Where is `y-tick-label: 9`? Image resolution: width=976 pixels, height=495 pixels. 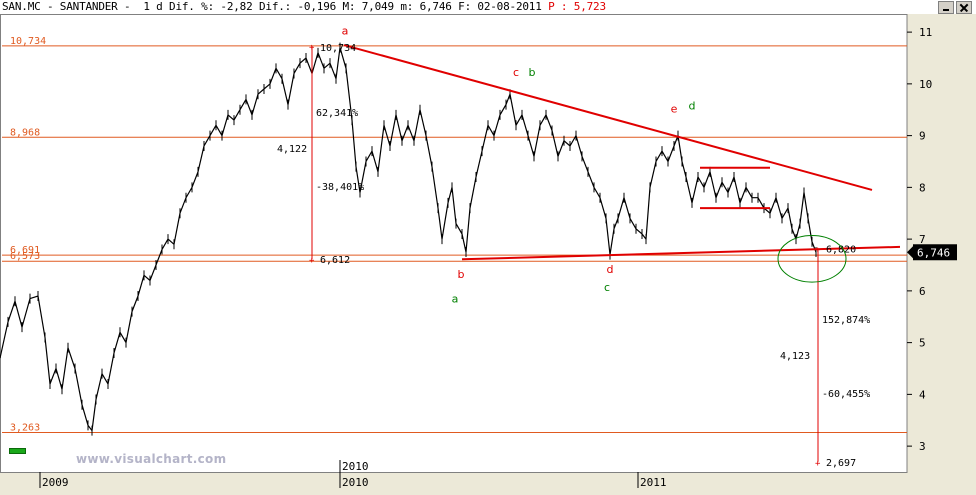
y-tick-label: 9 is located at coordinates (922, 136).